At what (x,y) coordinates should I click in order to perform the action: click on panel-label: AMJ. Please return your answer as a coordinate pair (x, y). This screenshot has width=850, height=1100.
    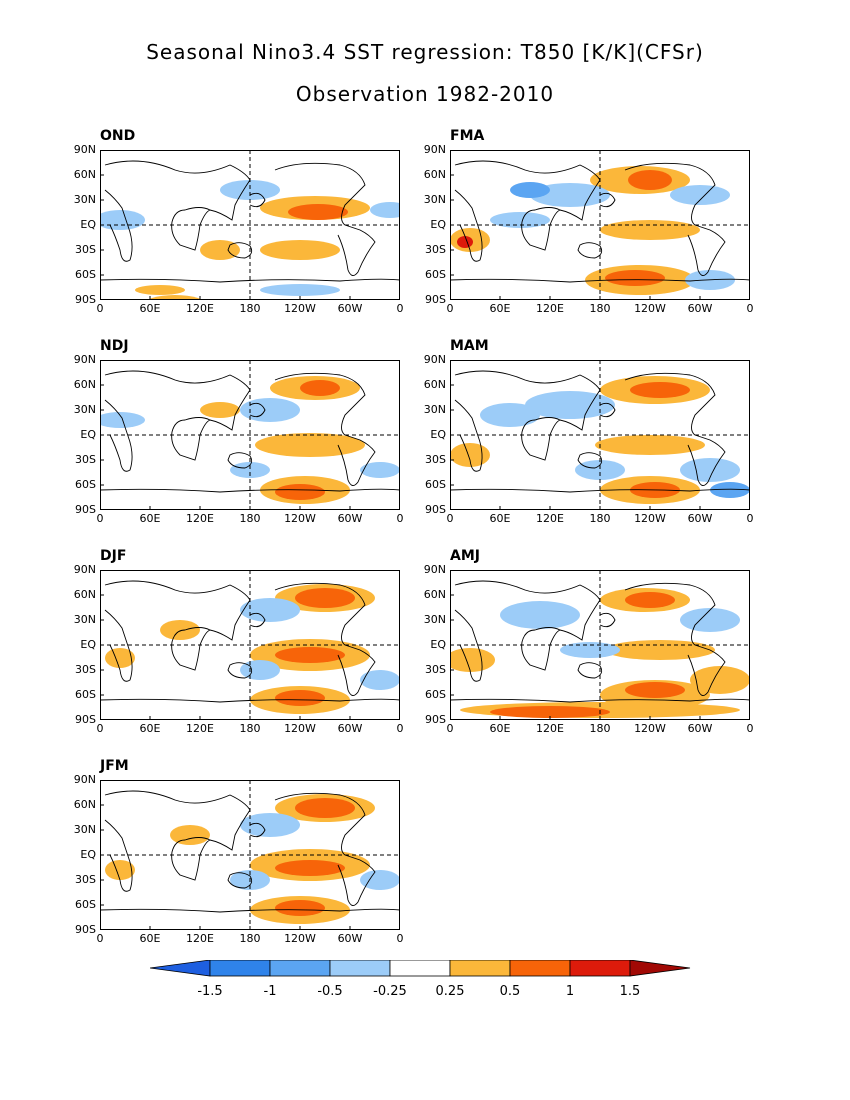
    Looking at the image, I should click on (465, 556).